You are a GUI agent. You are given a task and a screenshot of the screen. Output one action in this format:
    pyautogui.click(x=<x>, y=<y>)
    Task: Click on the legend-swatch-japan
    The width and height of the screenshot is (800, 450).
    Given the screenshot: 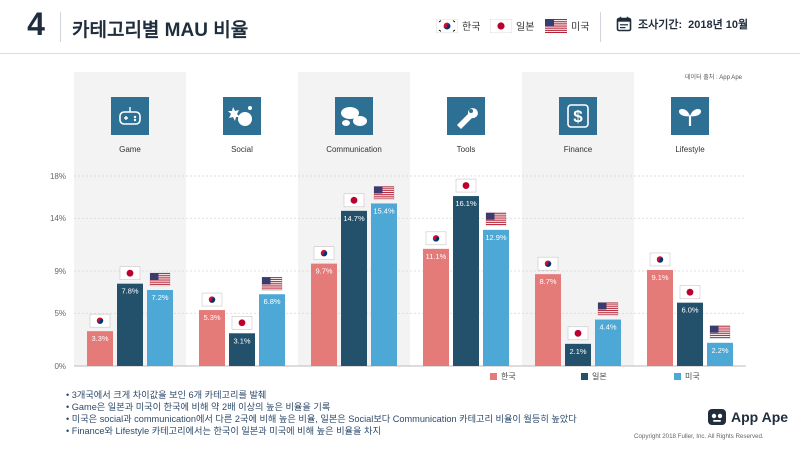 What is the action you would take?
    pyautogui.click(x=584, y=376)
    